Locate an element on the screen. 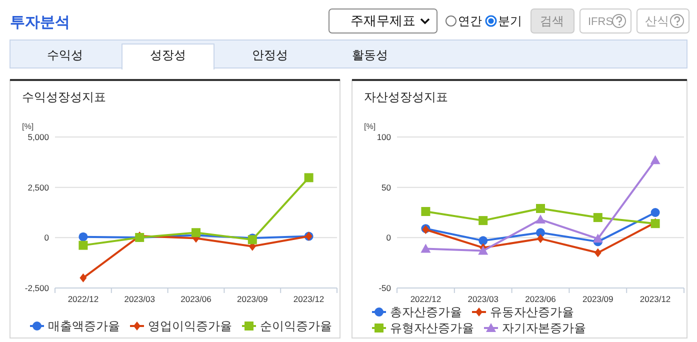 The image size is (697, 342). text: 투자분석 is located at coordinates (40, 22).